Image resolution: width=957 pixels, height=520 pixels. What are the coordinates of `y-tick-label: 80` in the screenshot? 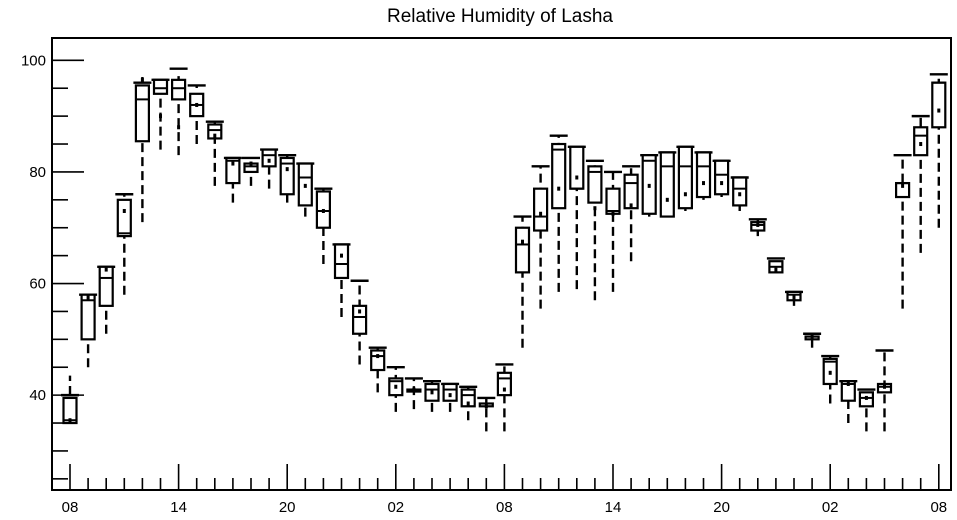 It's located at (37, 172).